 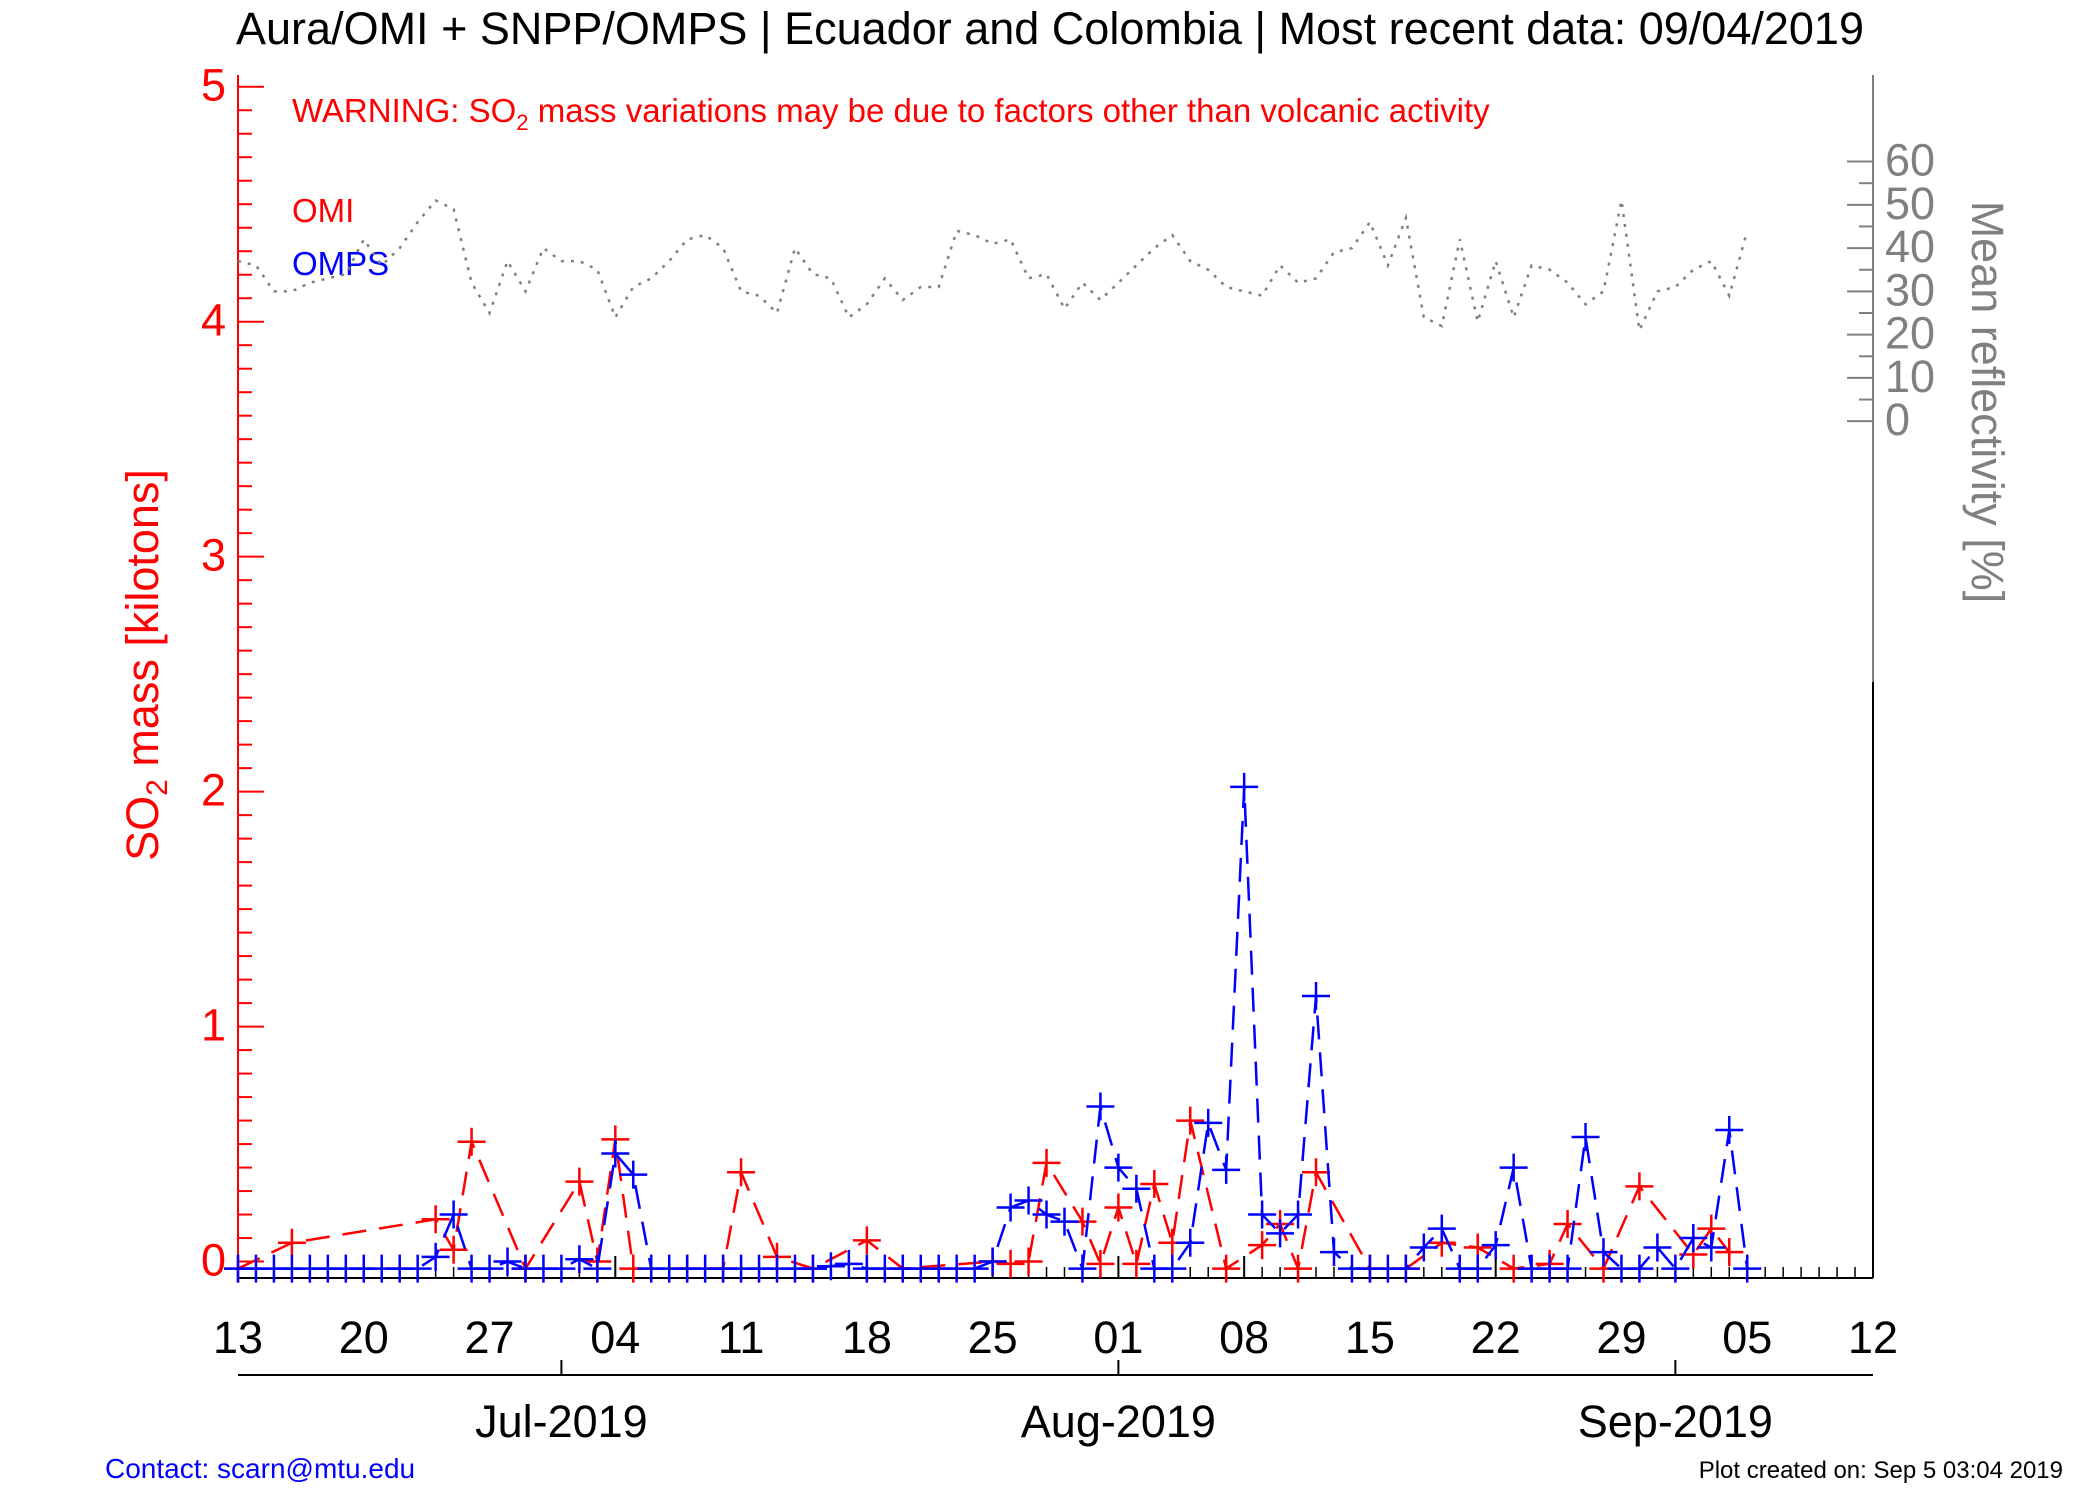 What do you see at coordinates (1910, 376) in the screenshot?
I see `y-right-tick-label: 10` at bounding box center [1910, 376].